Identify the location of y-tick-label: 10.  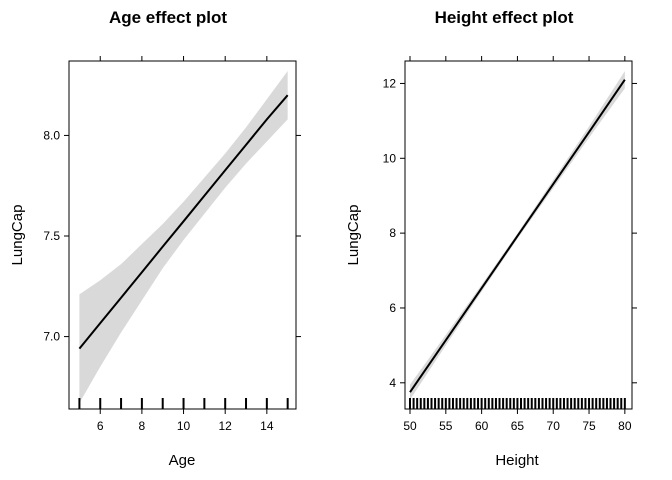
(390, 158).